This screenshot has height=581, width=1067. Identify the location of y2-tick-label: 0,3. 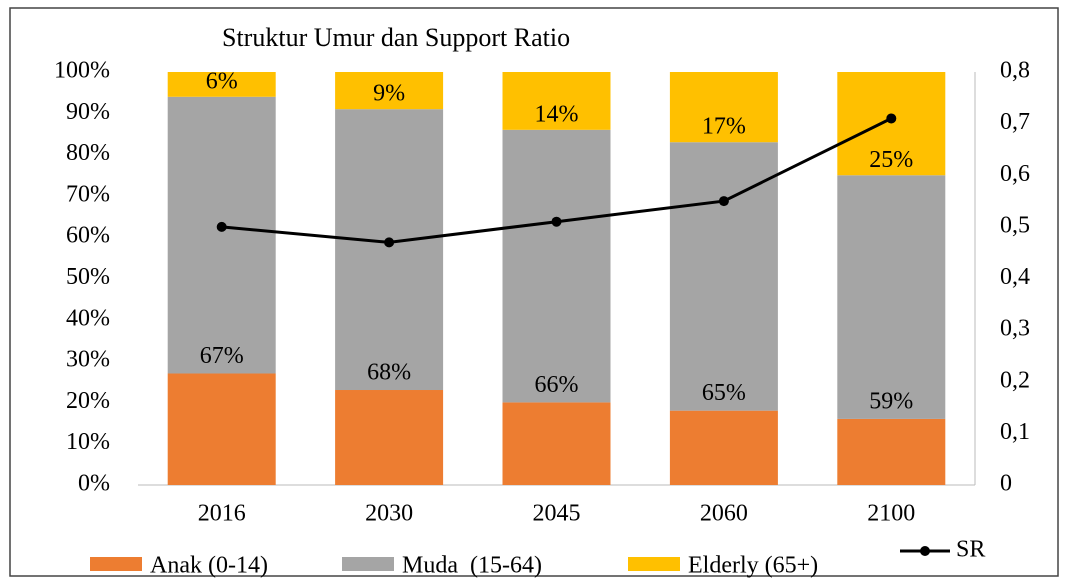
(1015, 329).